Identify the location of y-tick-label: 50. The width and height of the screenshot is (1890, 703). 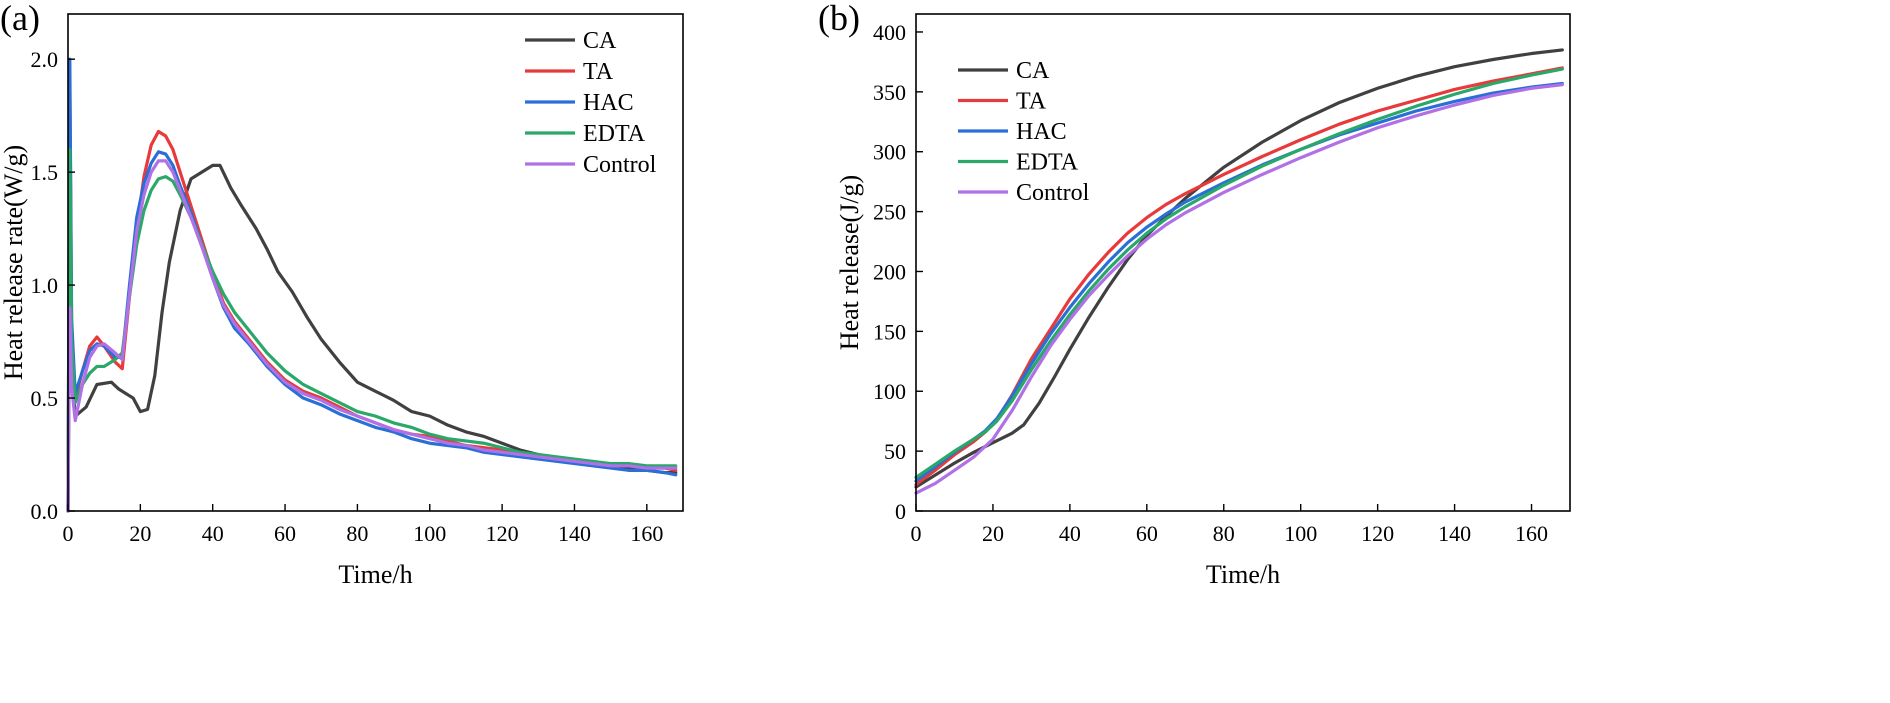
(895, 451).